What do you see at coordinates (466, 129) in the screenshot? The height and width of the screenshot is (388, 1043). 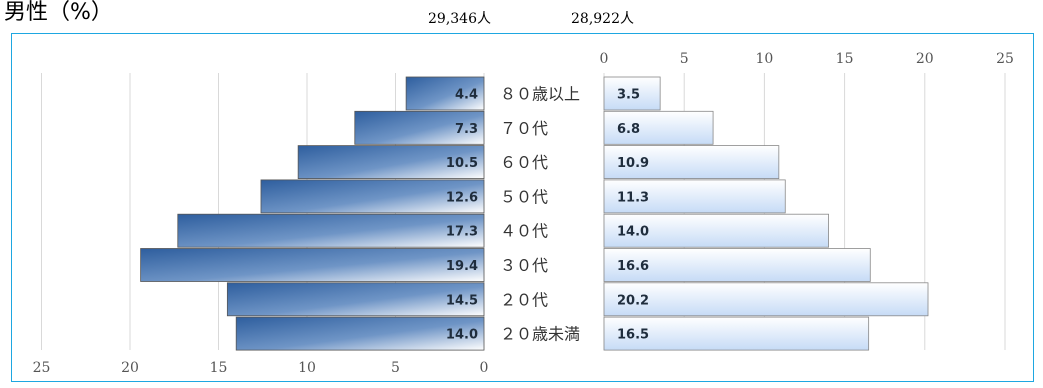 I see `left-bar-value-label: 7.3` at bounding box center [466, 129].